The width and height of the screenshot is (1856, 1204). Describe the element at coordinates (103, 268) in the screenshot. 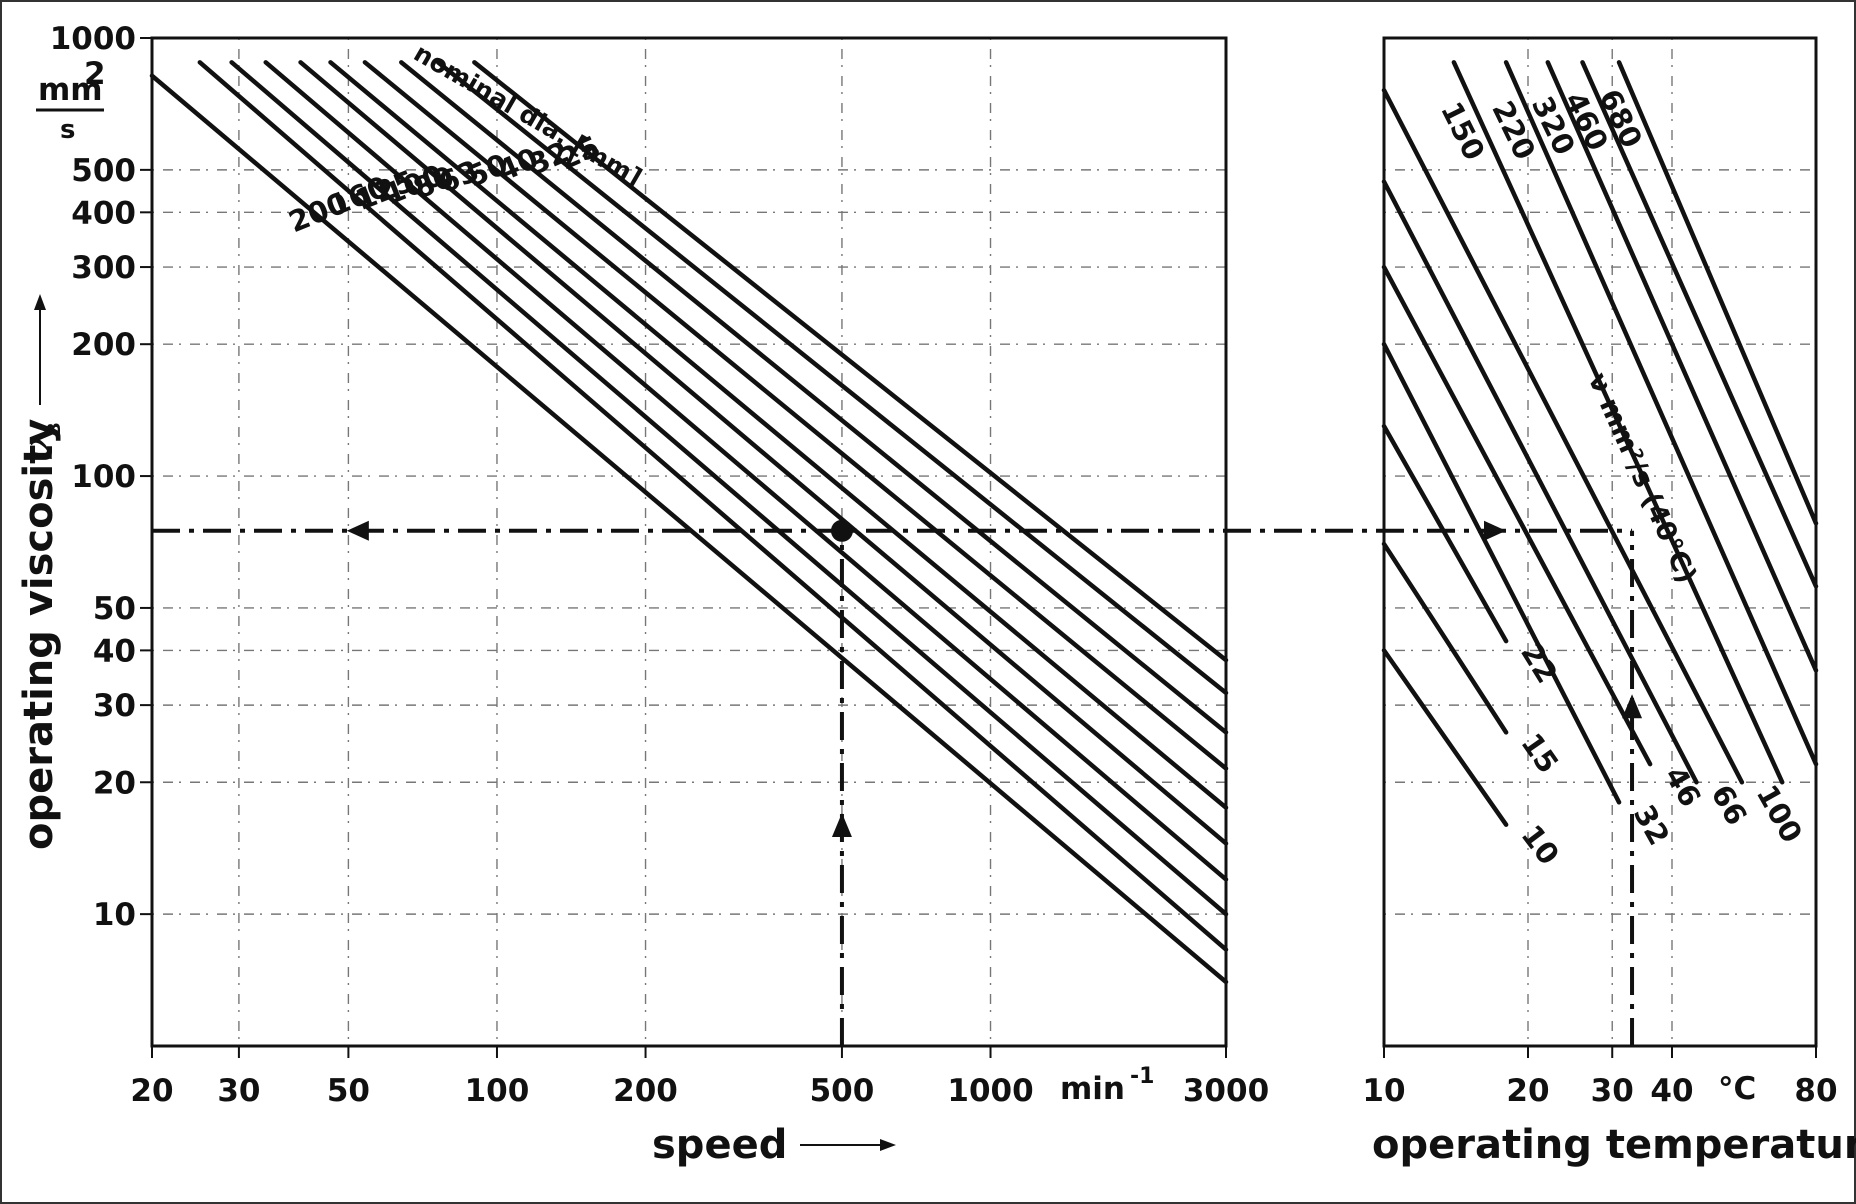

I see `viscosity-tick-label-300: 300` at that location.